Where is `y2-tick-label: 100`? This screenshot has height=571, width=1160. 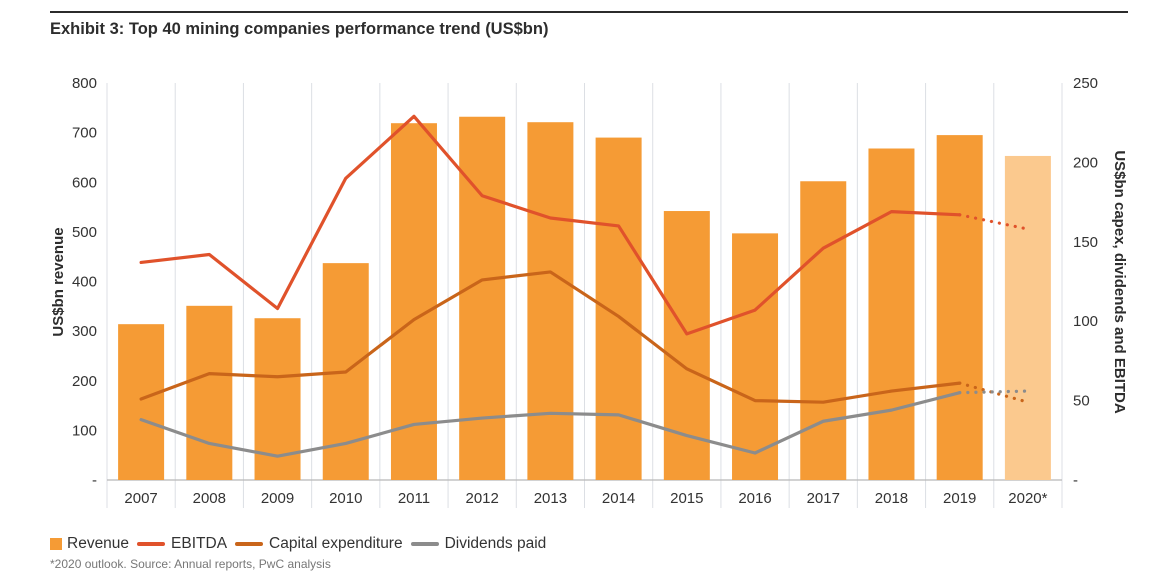 y2-tick-label: 100 is located at coordinates (1085, 321).